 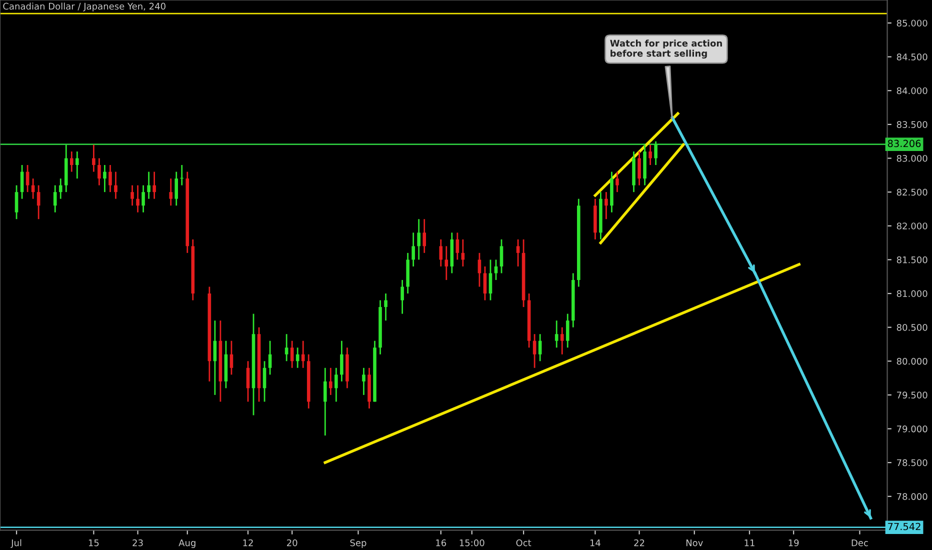 I want to click on x-tick-label: 15:00, so click(x=472, y=542).